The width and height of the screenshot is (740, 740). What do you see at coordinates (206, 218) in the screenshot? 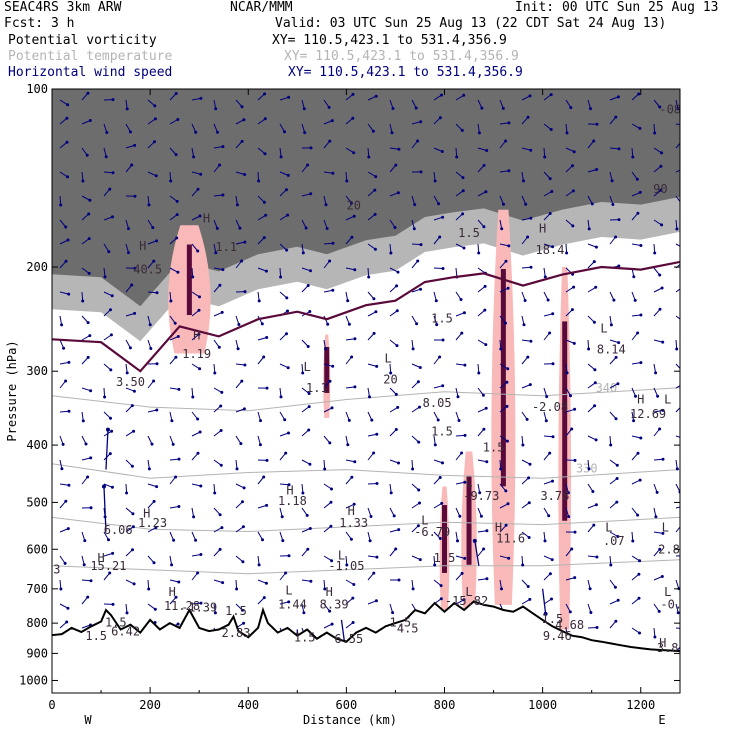
I see `extremum-label: H` at bounding box center [206, 218].